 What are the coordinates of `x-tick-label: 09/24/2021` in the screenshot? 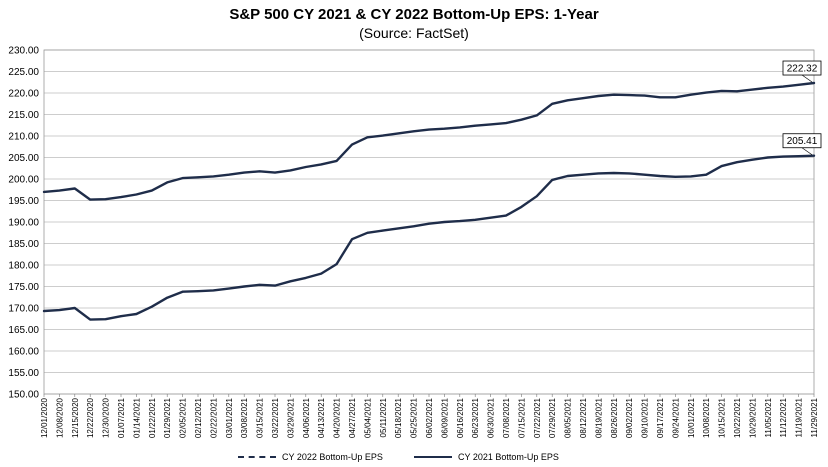 It's located at (675, 417).